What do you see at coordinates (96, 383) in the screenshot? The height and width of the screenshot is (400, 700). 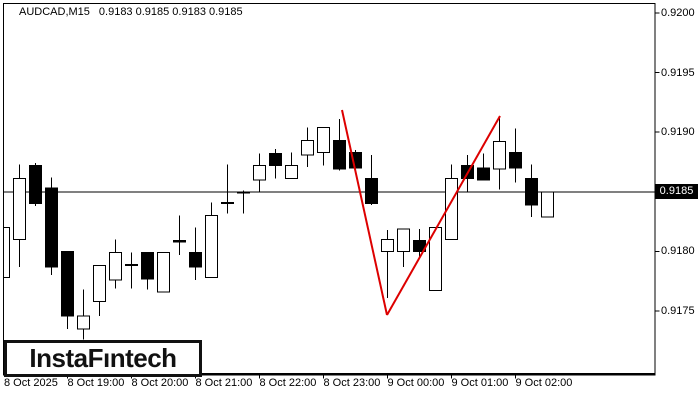 I see `time-label: 8 Oct 19:00` at bounding box center [96, 383].